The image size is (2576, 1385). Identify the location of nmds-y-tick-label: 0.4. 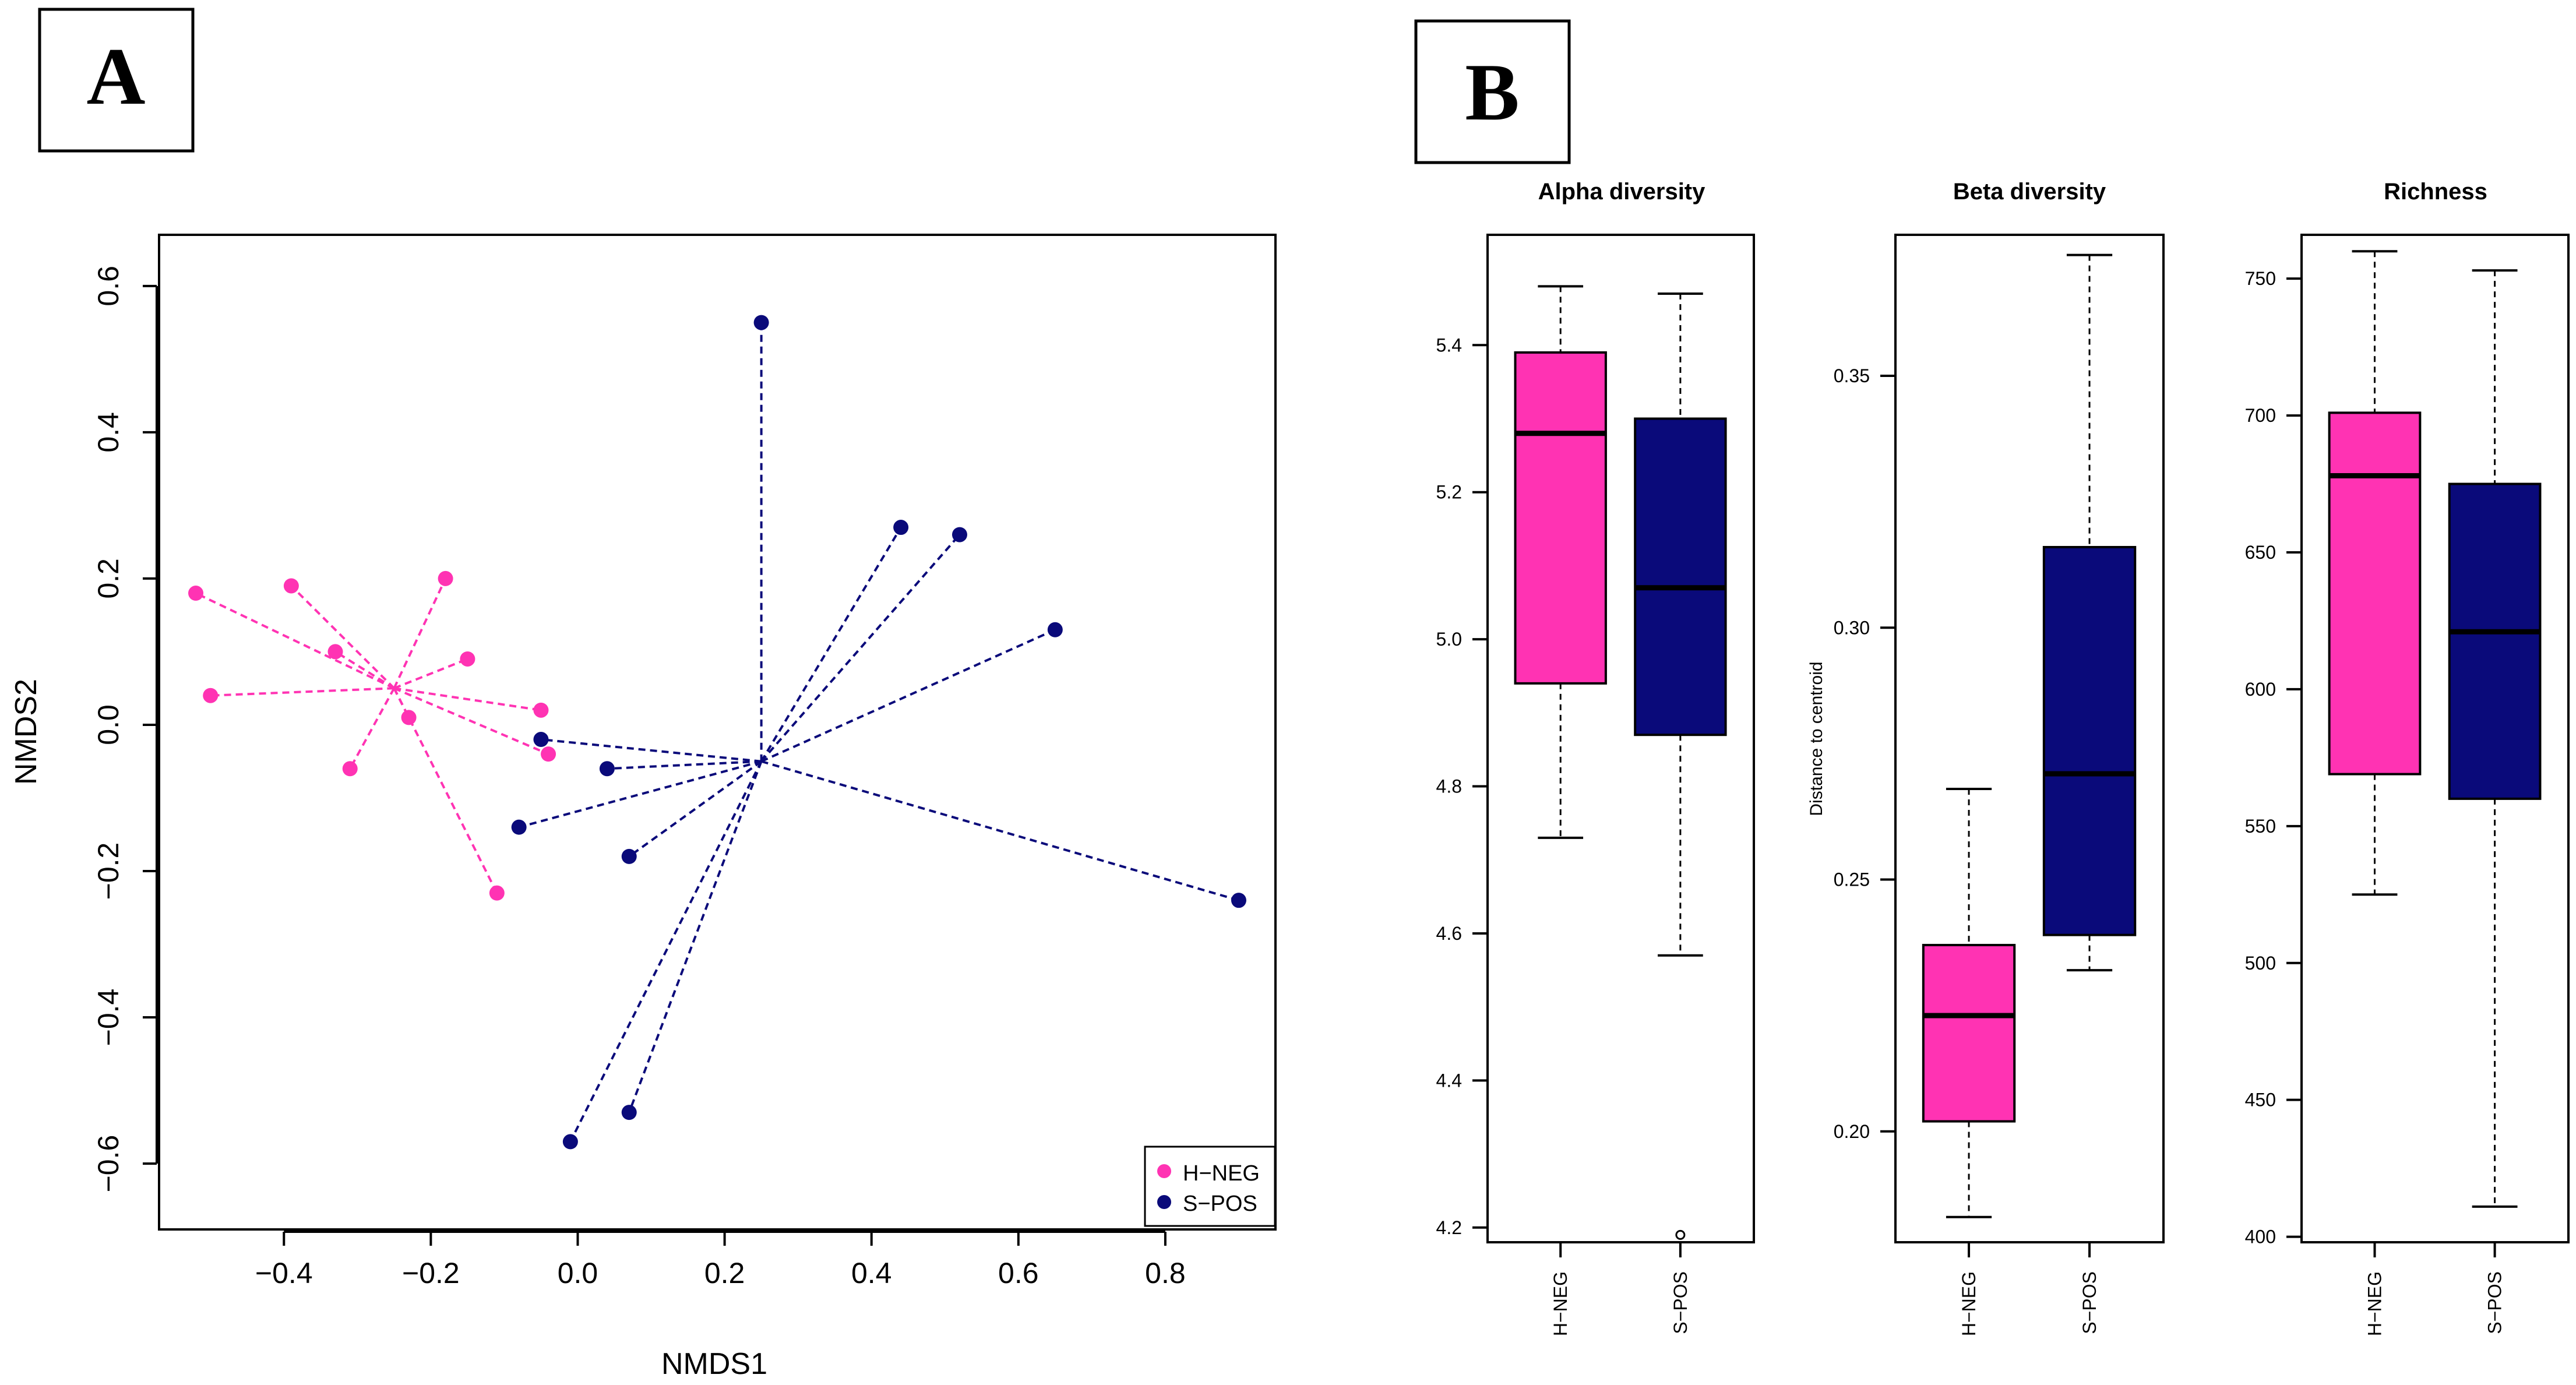
(109, 432).